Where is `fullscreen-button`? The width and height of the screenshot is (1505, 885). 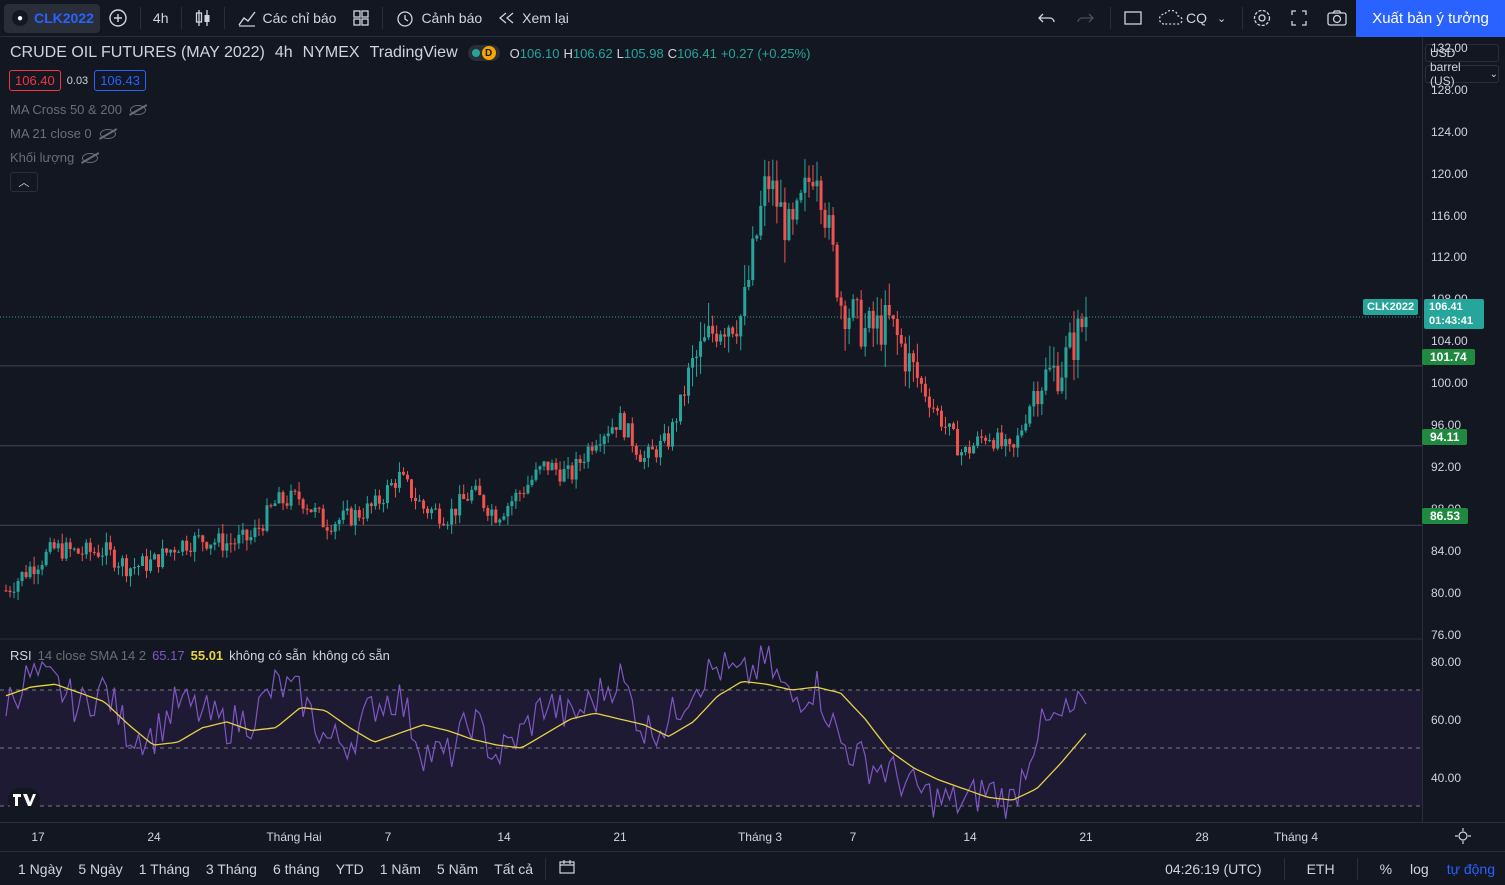 fullscreen-button is located at coordinates (1299, 18).